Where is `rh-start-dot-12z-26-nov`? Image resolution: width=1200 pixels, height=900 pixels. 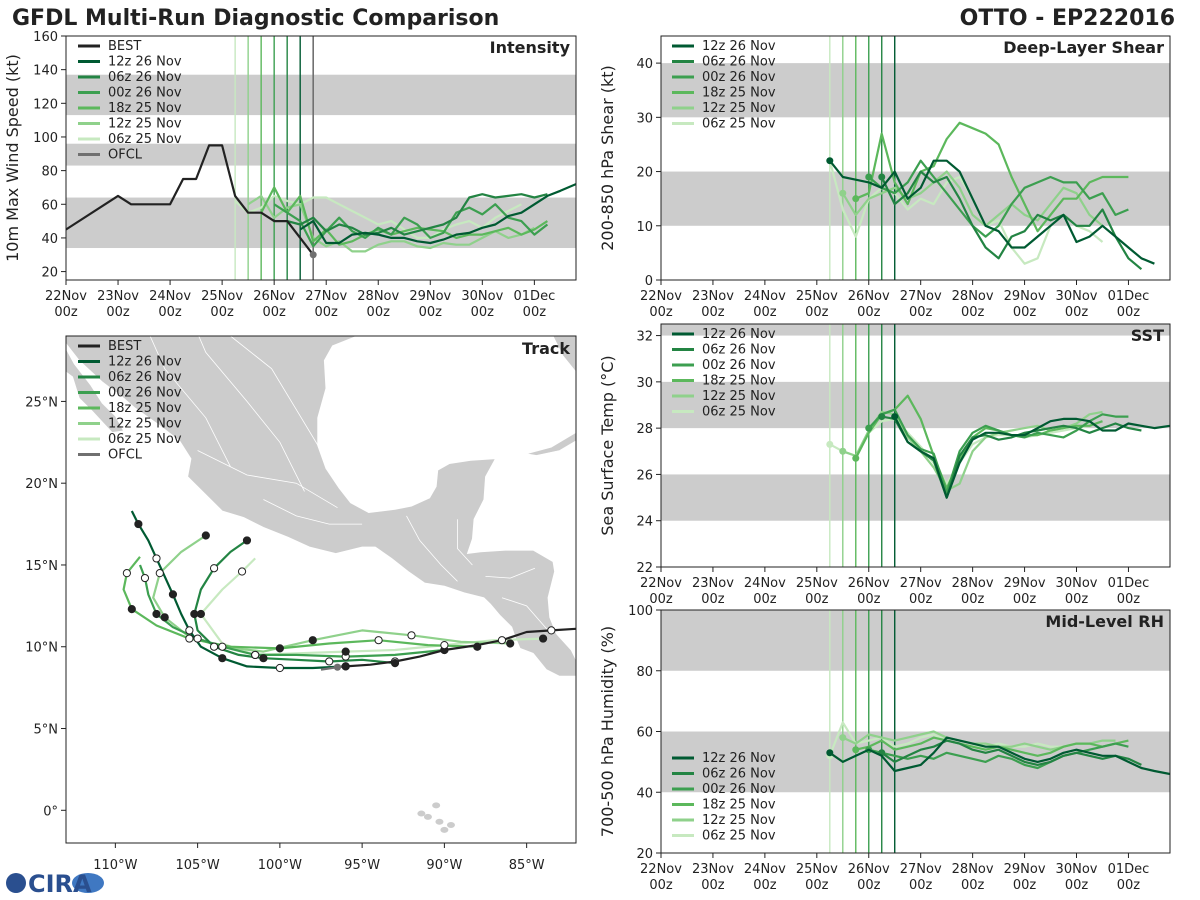
rh-start-dot-12z-26-nov is located at coordinates (830, 753).